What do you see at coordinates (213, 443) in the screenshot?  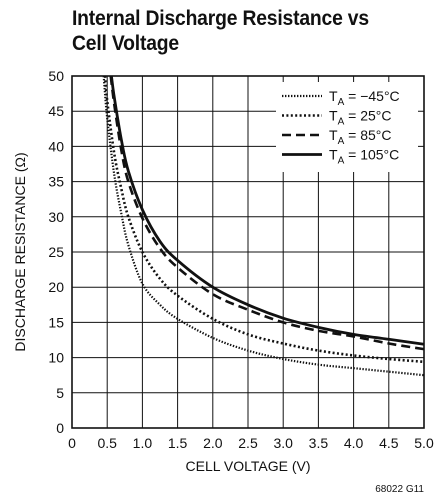 I see `x-tick-label: 2.0` at bounding box center [213, 443].